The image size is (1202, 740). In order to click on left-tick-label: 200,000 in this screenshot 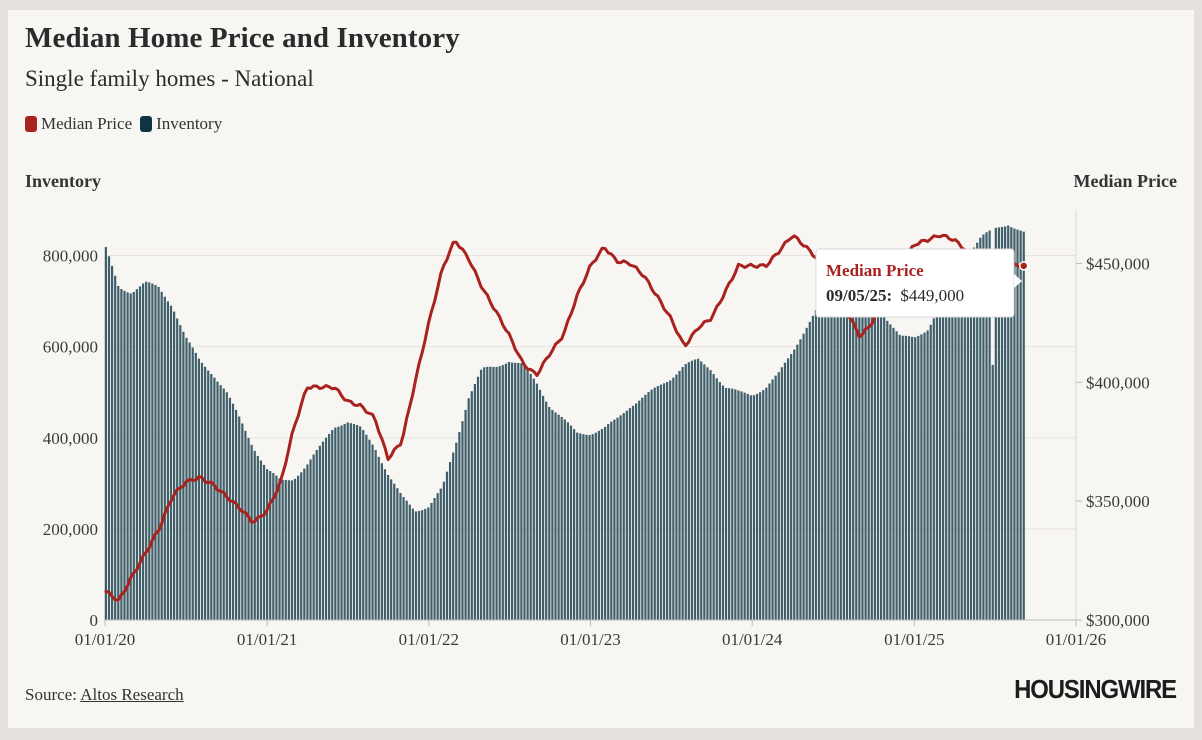, I will do `click(70, 529)`.